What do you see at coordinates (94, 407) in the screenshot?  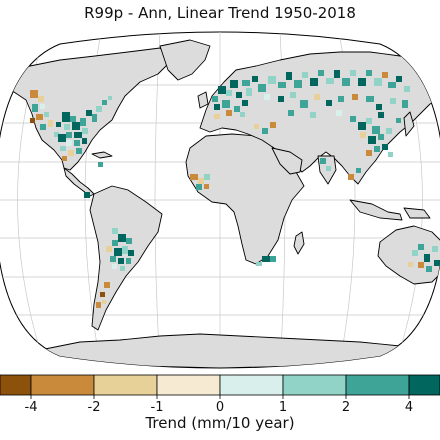 I see `colorbar-tick-label: -2` at bounding box center [94, 407].